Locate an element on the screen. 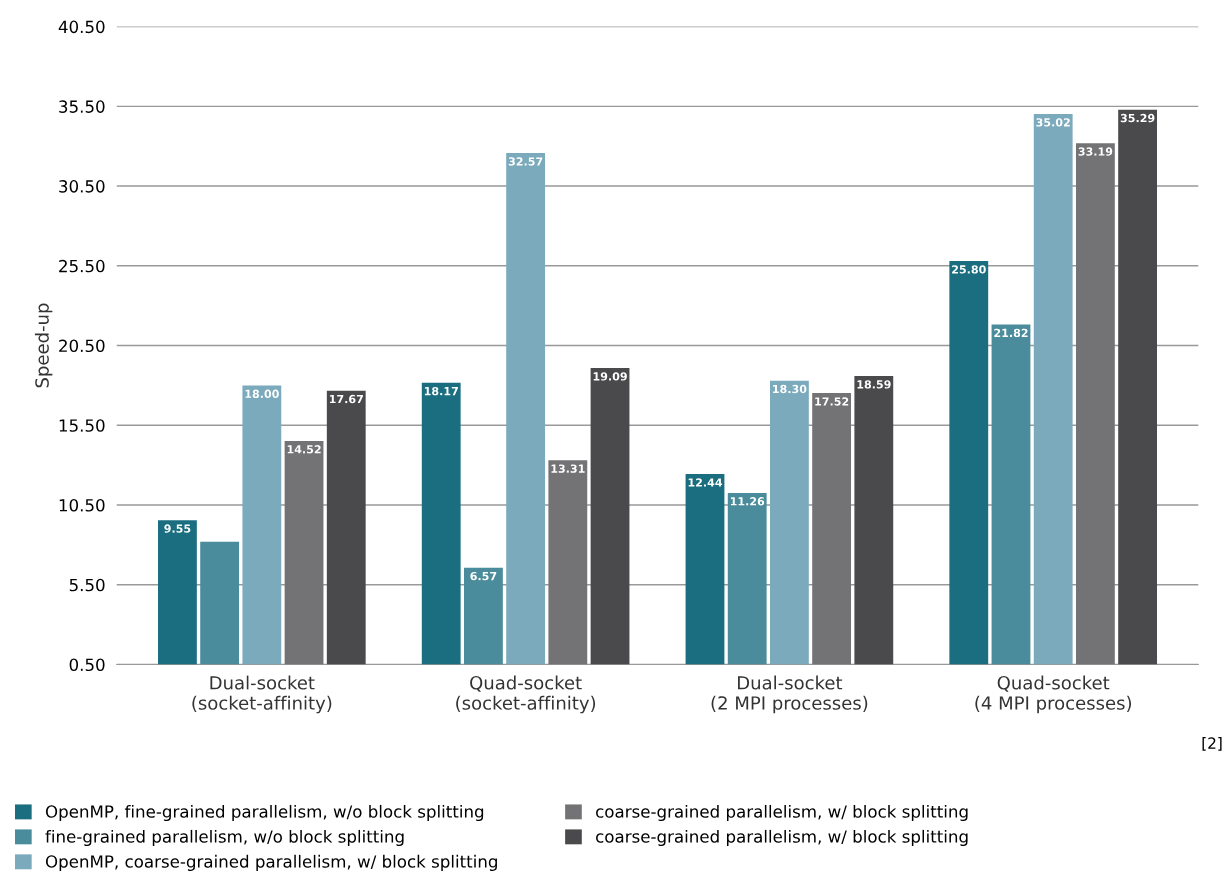  y-tick-label: 35.50 is located at coordinates (82, 106).